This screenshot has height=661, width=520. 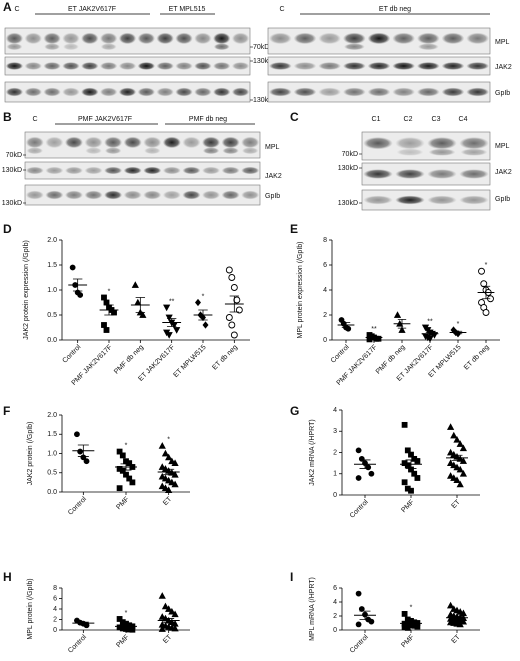 What do you see at coordinates (272, 147) in the screenshot?
I see `protein-label: MPL` at bounding box center [272, 147].